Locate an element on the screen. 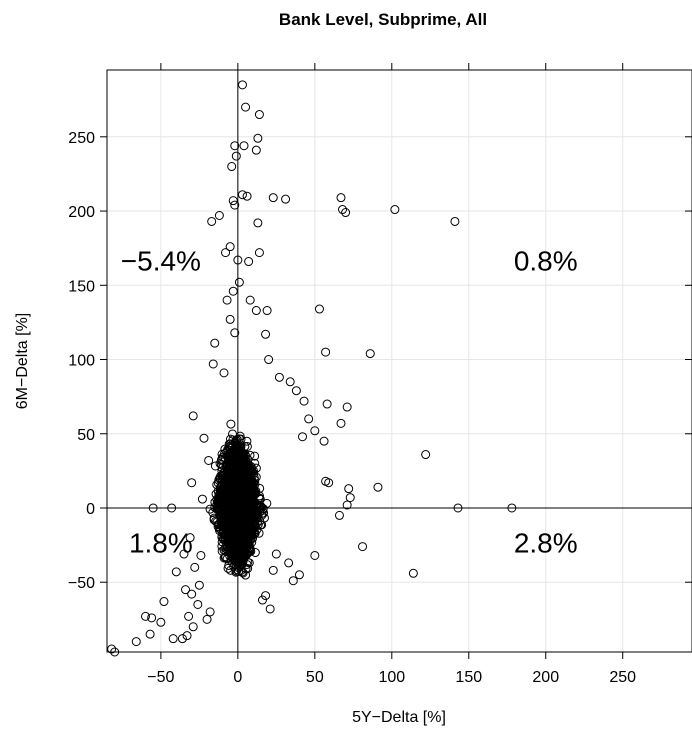  x-tick-label: 200 is located at coordinates (545, 677).